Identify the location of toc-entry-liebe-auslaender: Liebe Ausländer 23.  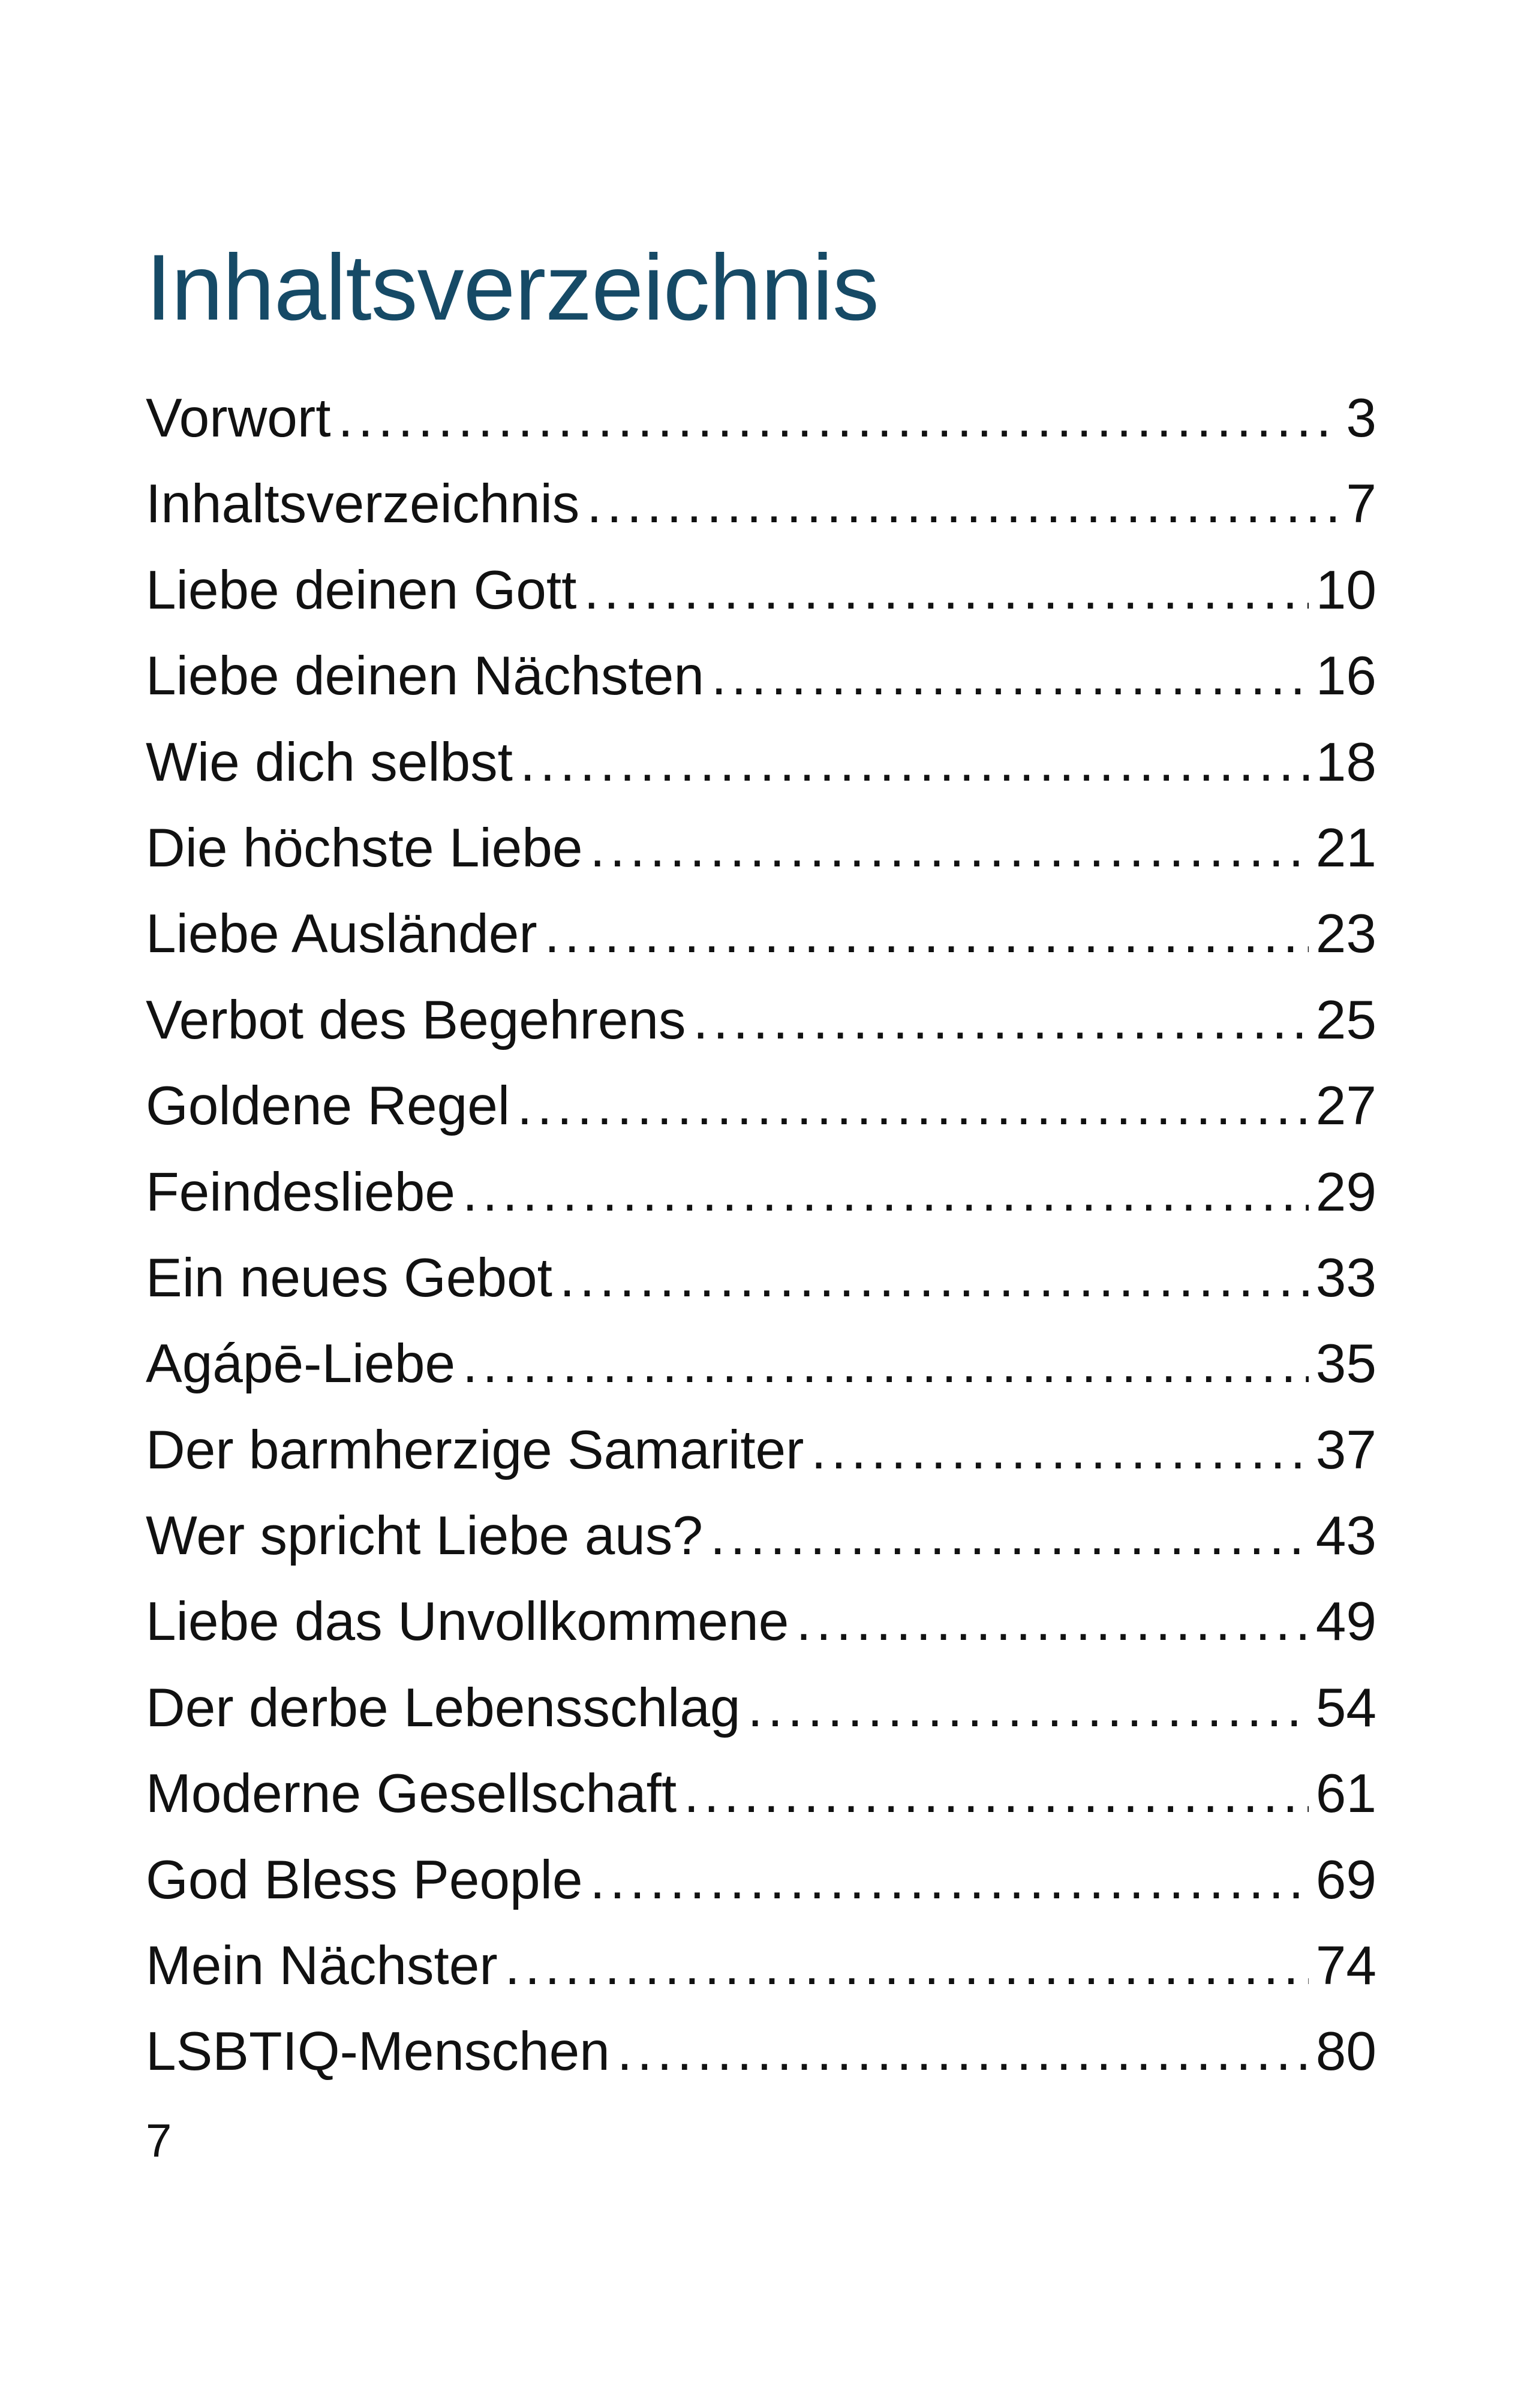
(761, 934).